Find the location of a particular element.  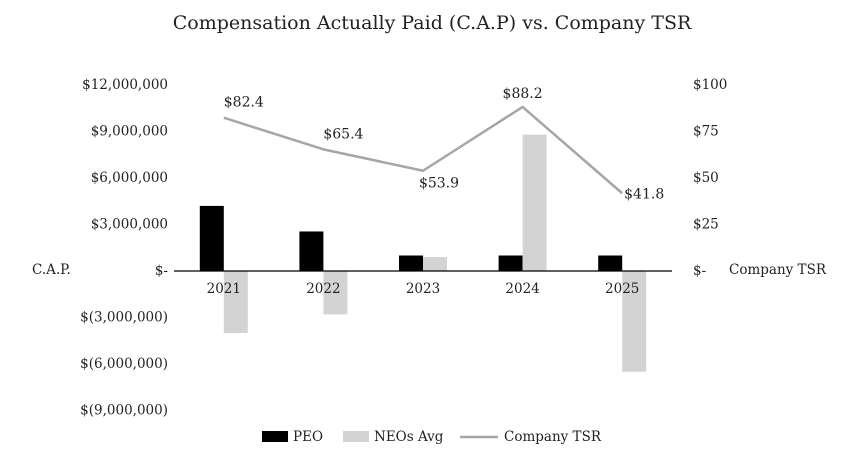

y2-axis-label: Company TSR is located at coordinates (778, 270).